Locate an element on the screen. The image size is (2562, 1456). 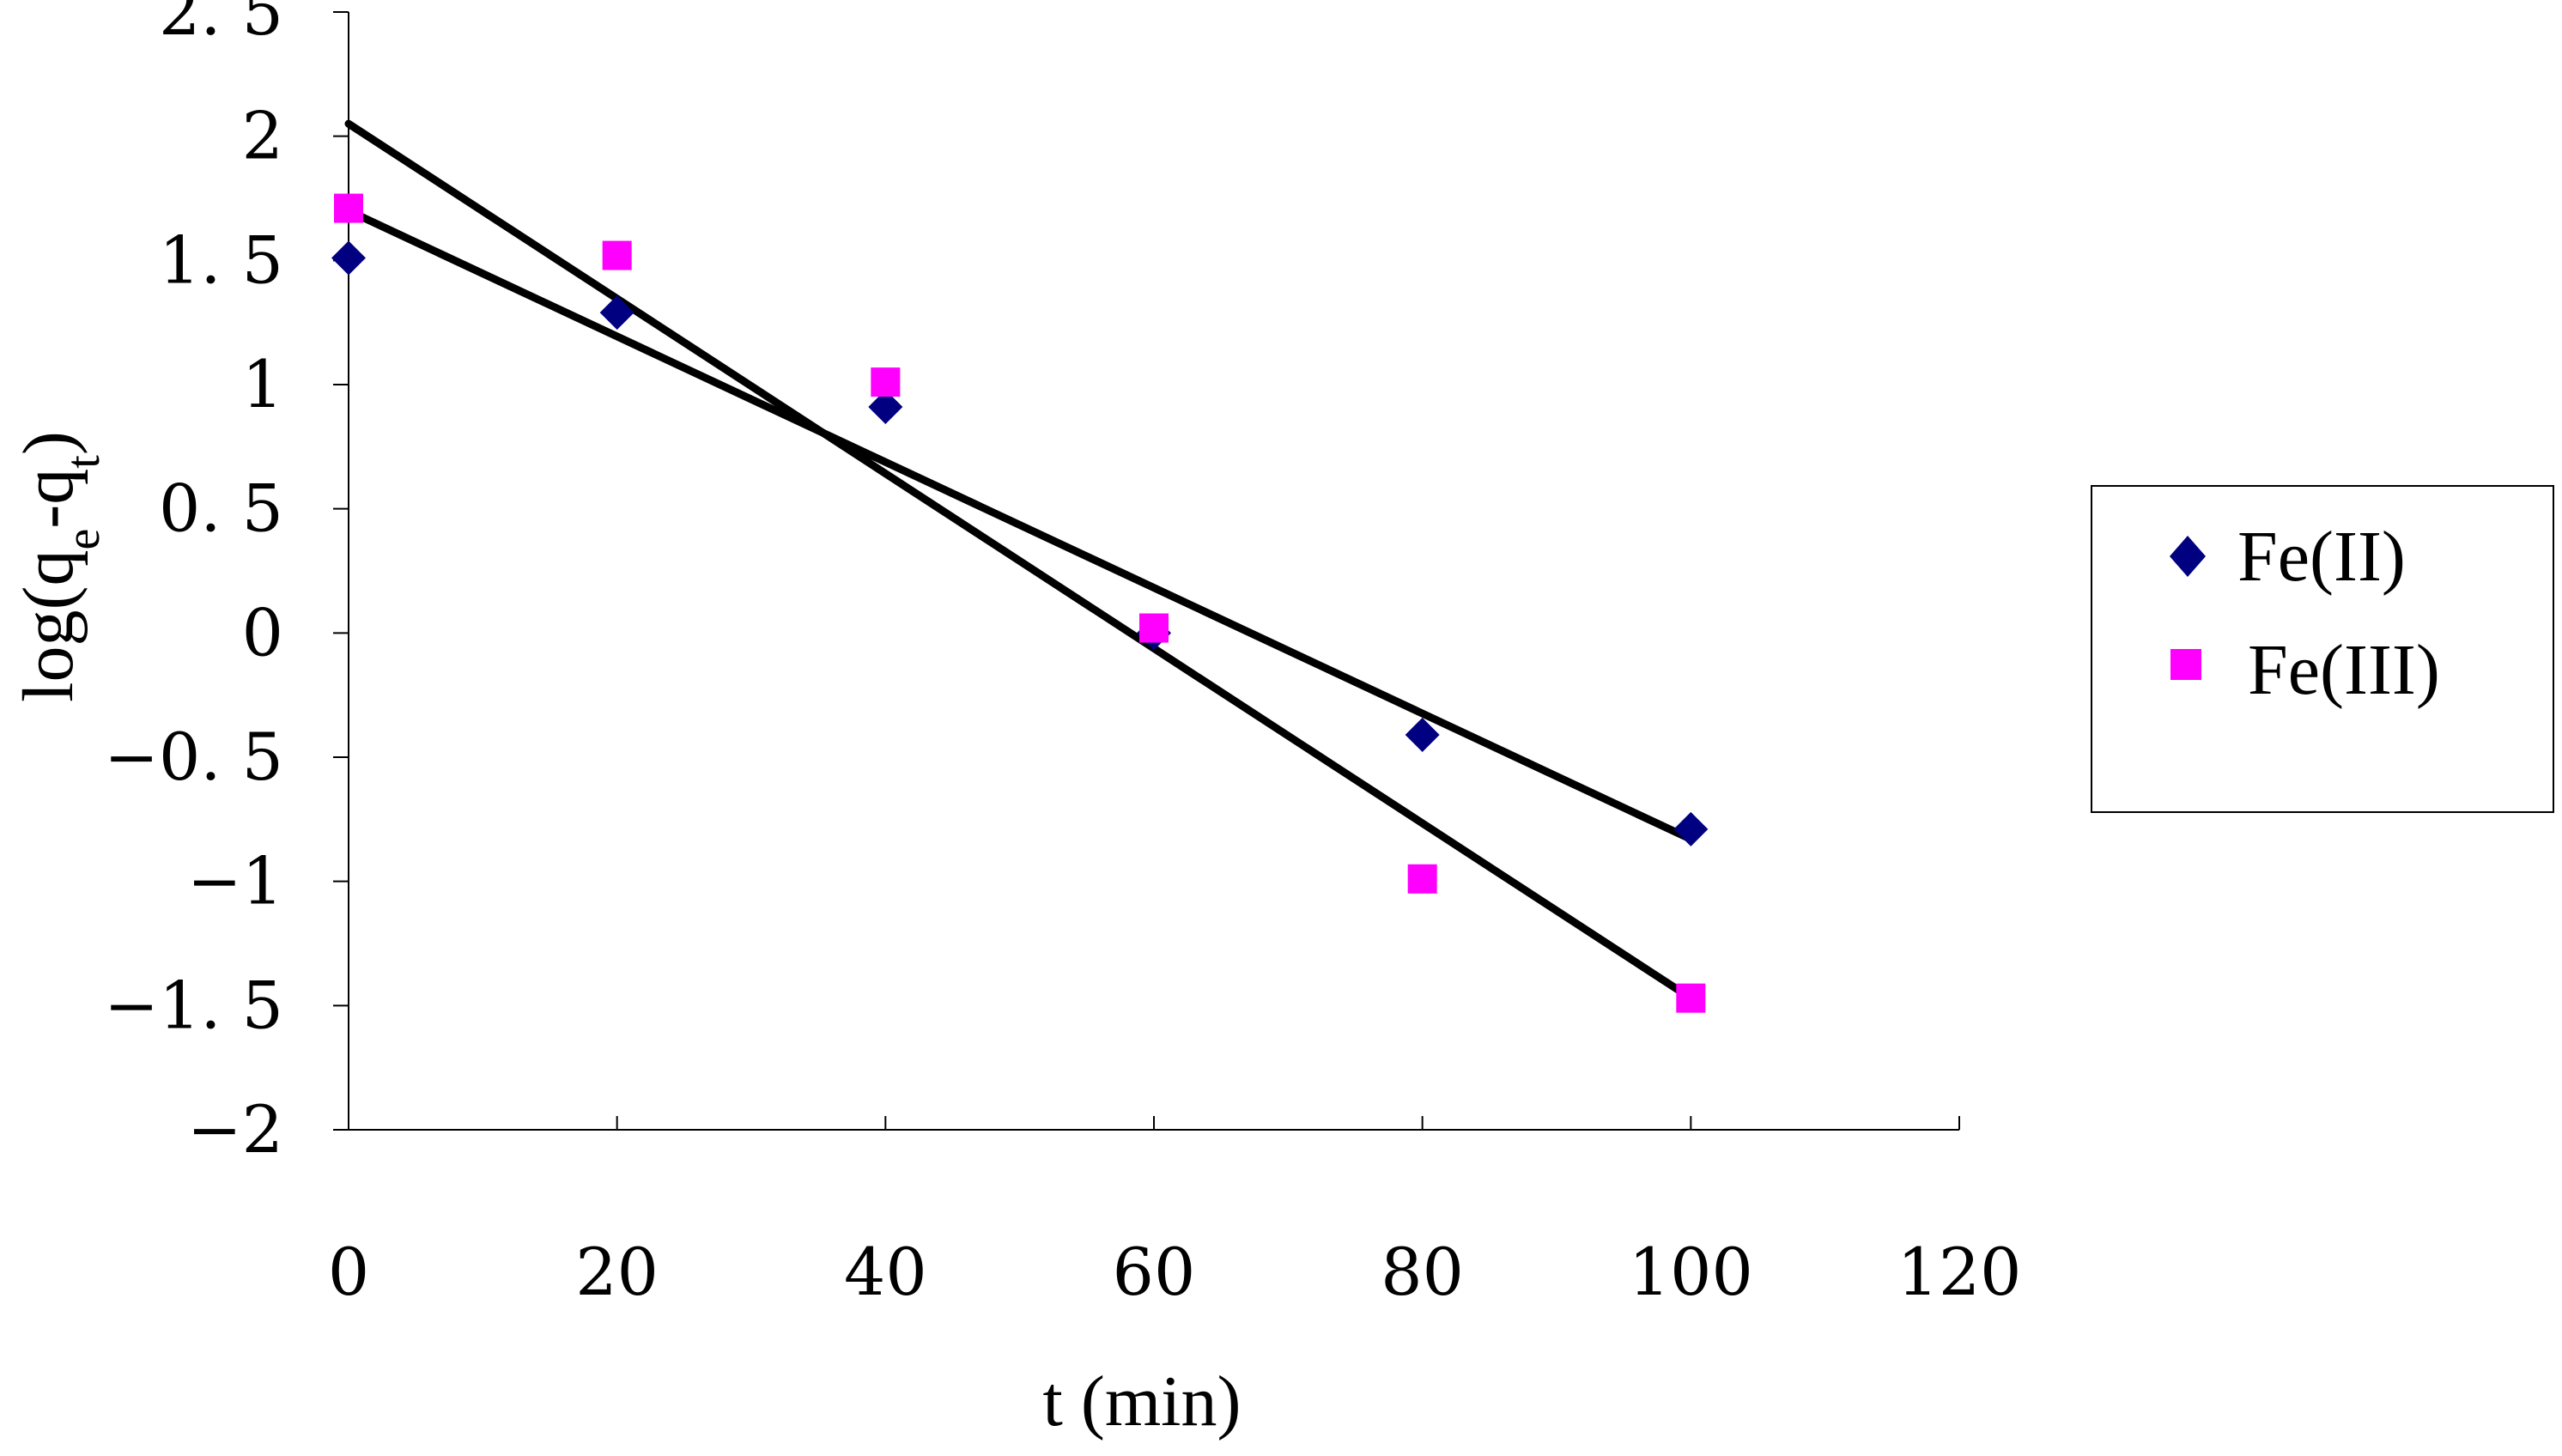
legend-box is located at coordinates (2322, 649).